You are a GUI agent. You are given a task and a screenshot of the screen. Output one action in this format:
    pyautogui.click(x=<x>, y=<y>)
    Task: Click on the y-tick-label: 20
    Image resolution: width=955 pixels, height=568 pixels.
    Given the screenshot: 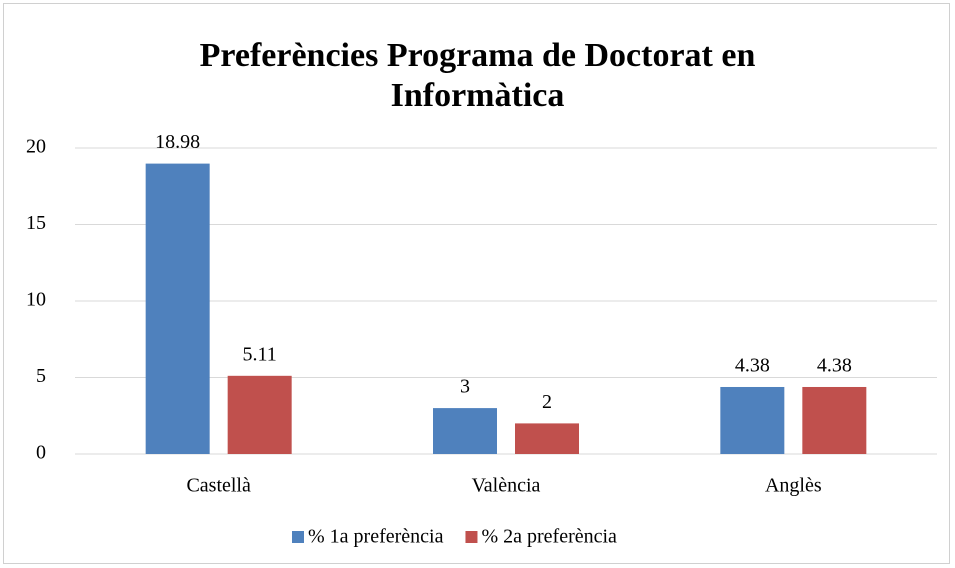 What is the action you would take?
    pyautogui.click(x=36, y=147)
    